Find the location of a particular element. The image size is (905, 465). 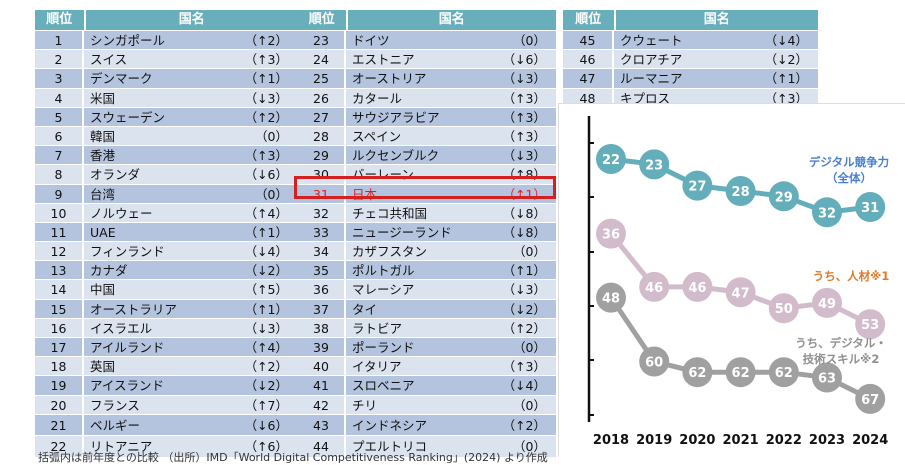

country-name: ルーマニア is located at coordinates (651, 79).